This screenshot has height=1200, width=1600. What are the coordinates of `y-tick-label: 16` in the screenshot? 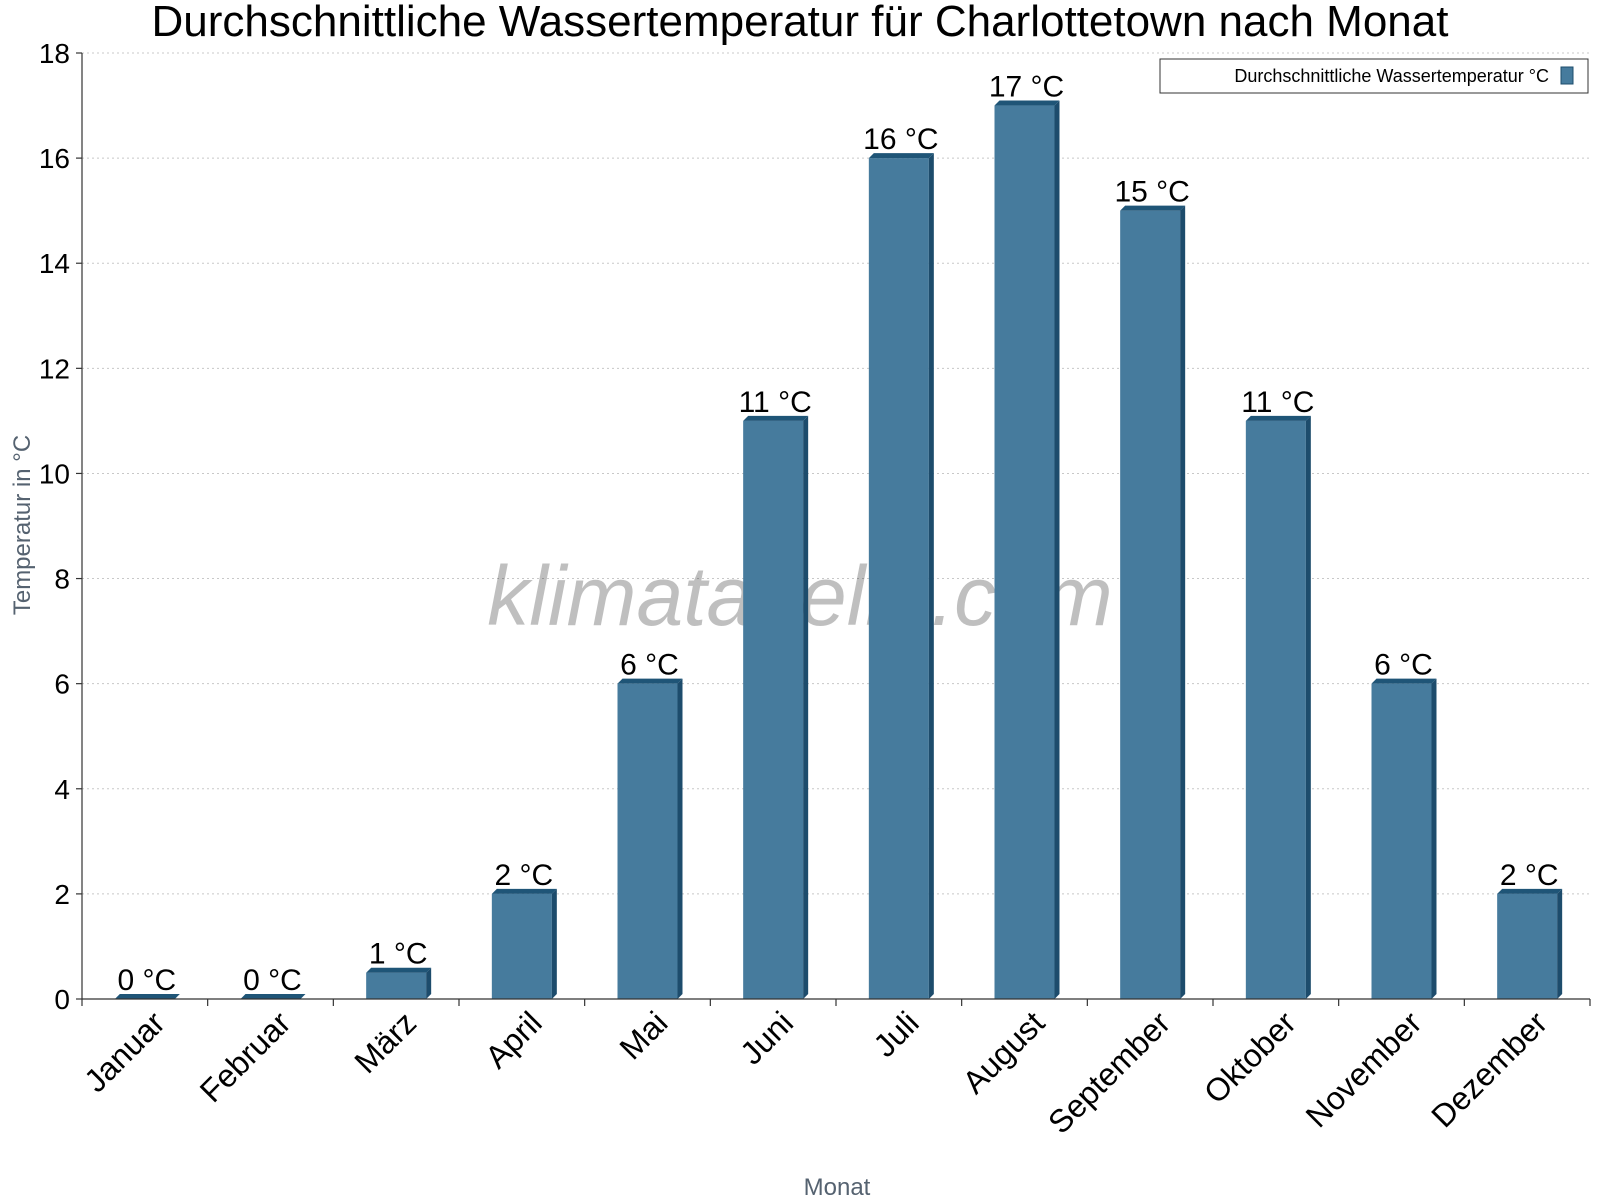 It's located at (54, 158).